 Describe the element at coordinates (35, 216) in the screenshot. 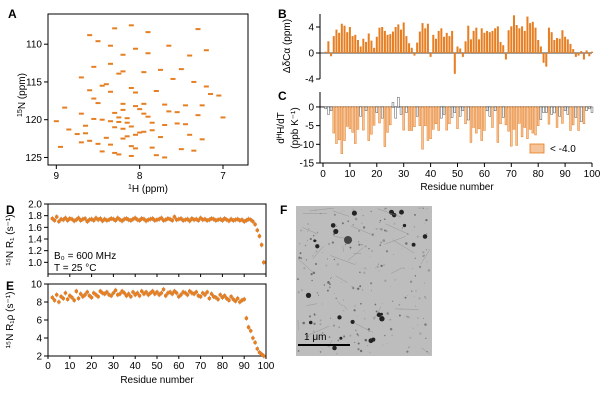

I see `r1-ytick-label: 1.8` at that location.